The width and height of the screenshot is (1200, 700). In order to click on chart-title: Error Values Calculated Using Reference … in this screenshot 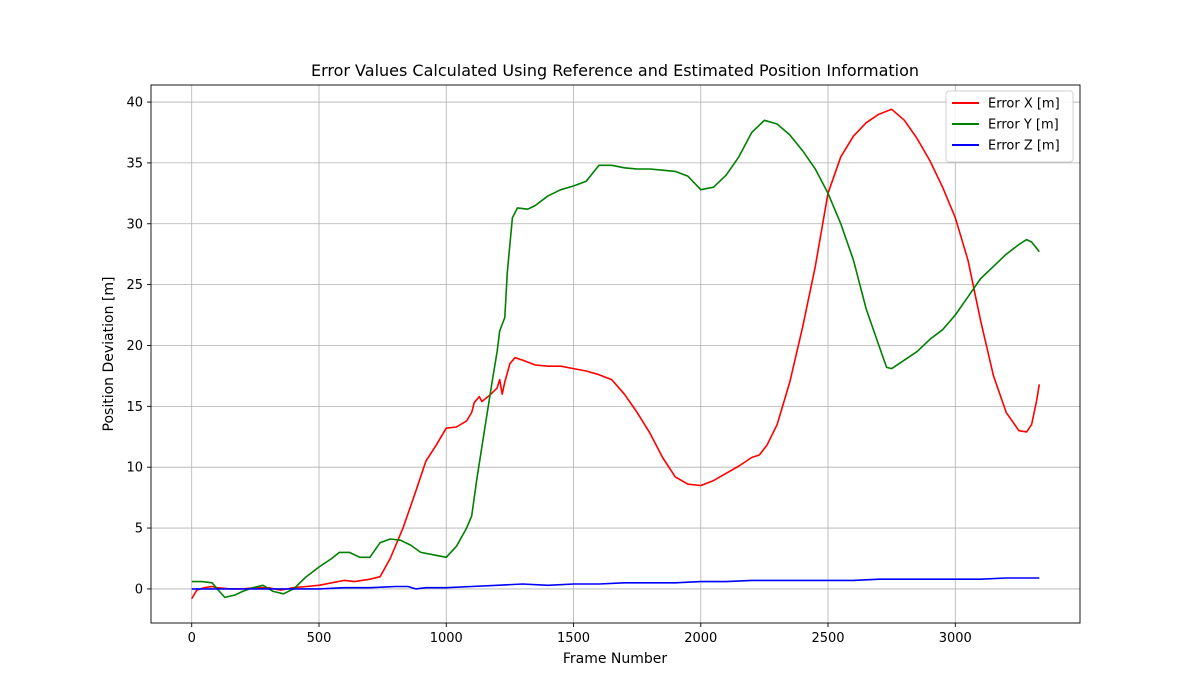, I will do `click(615, 70)`.